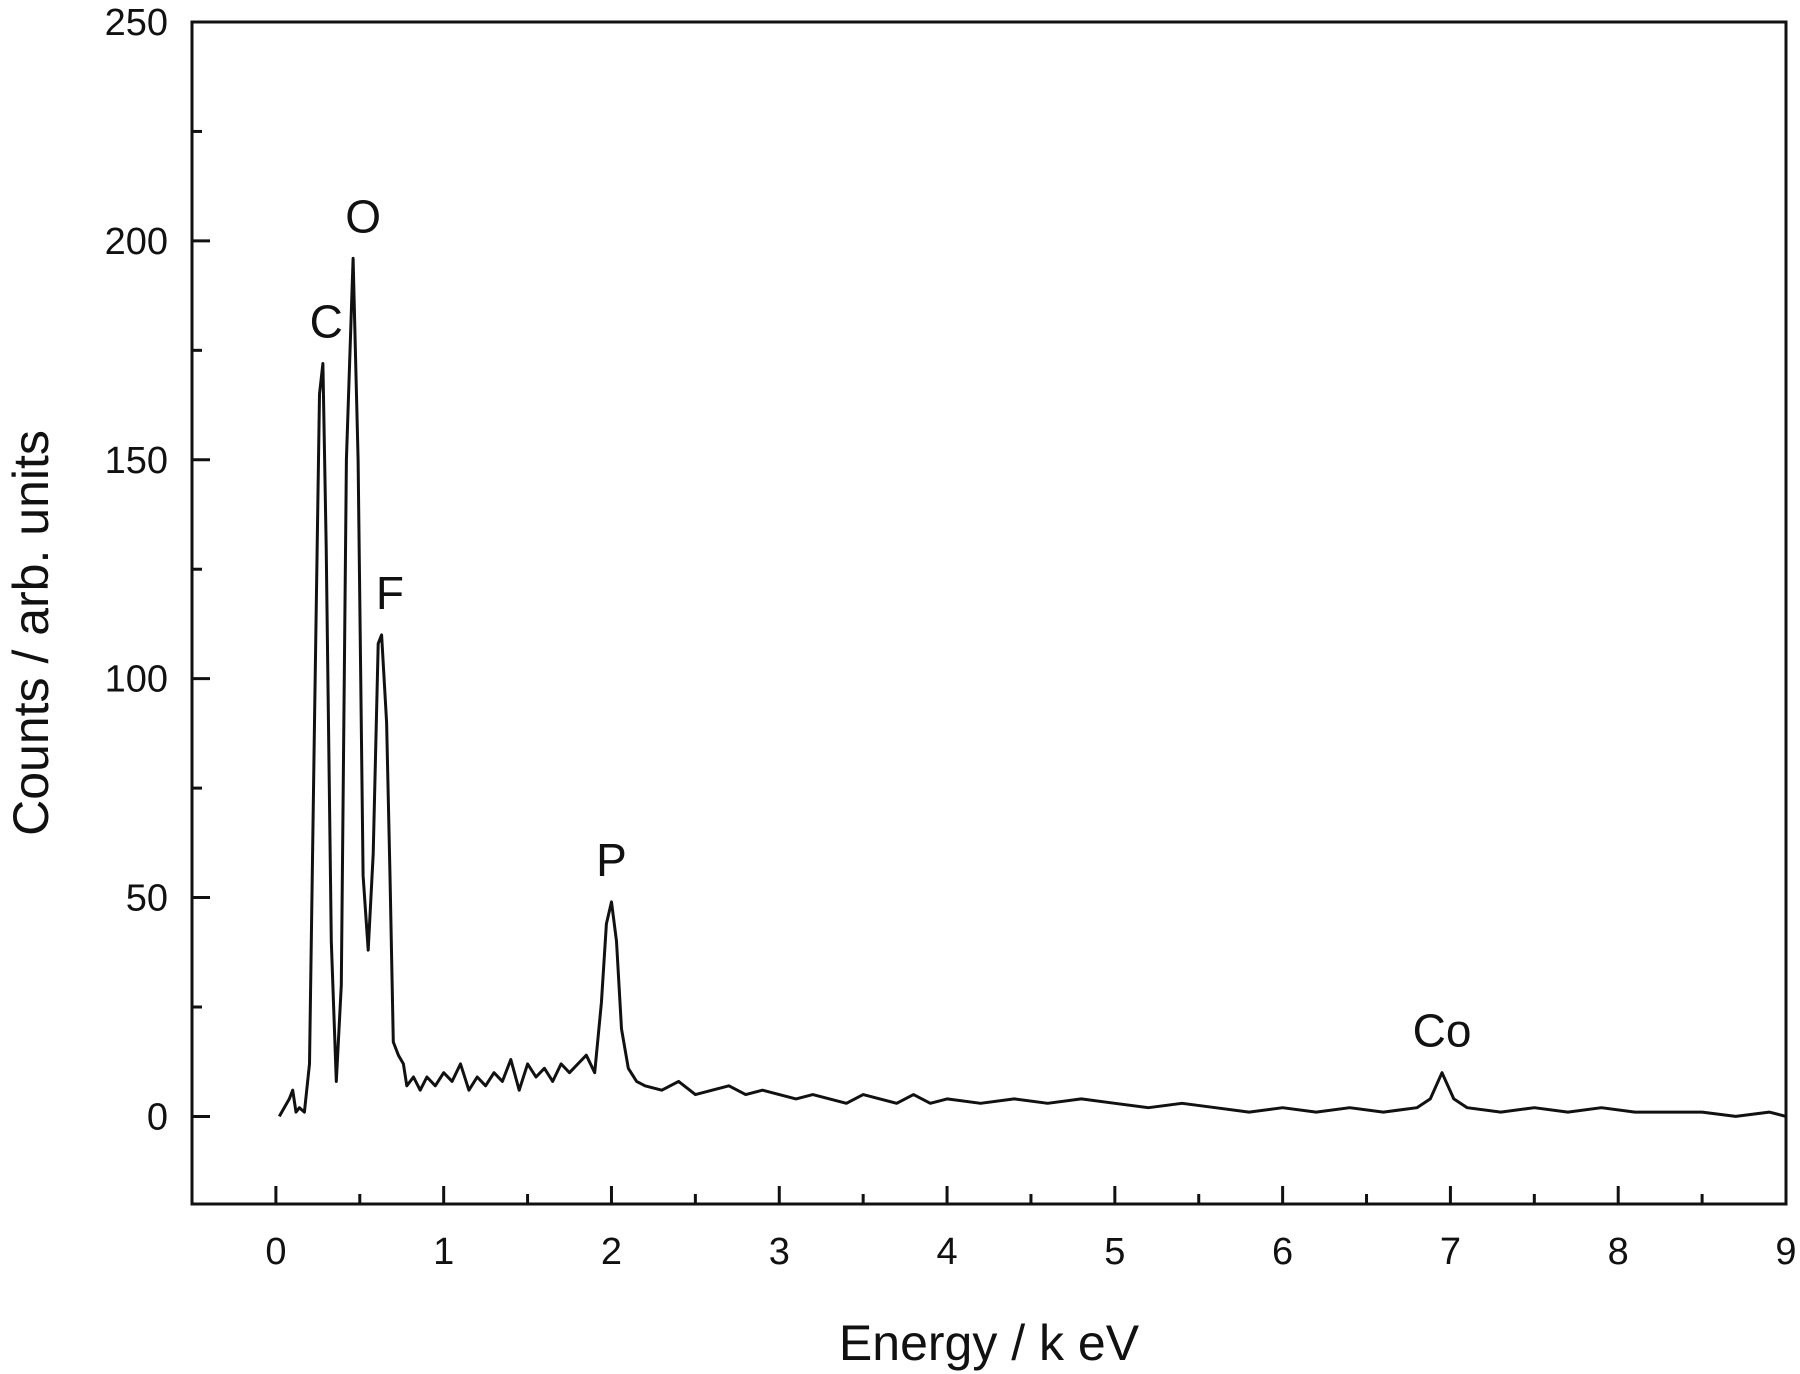  Describe the element at coordinates (779, 1252) in the screenshot. I see `x-tick-label: 3` at that location.